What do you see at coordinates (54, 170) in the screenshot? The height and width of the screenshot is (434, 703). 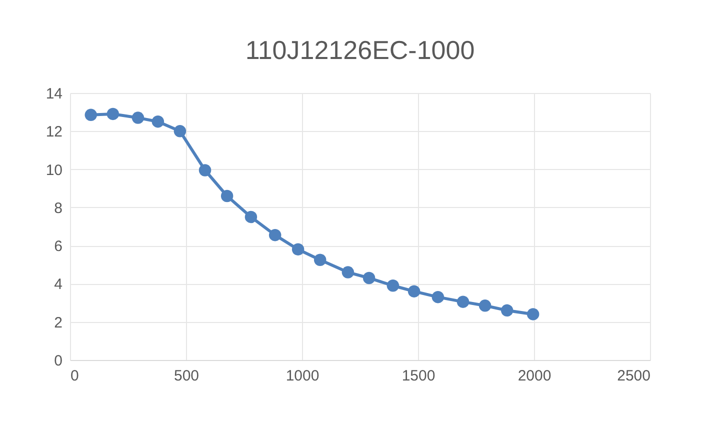 I see `y-tick-label: 10` at bounding box center [54, 170].